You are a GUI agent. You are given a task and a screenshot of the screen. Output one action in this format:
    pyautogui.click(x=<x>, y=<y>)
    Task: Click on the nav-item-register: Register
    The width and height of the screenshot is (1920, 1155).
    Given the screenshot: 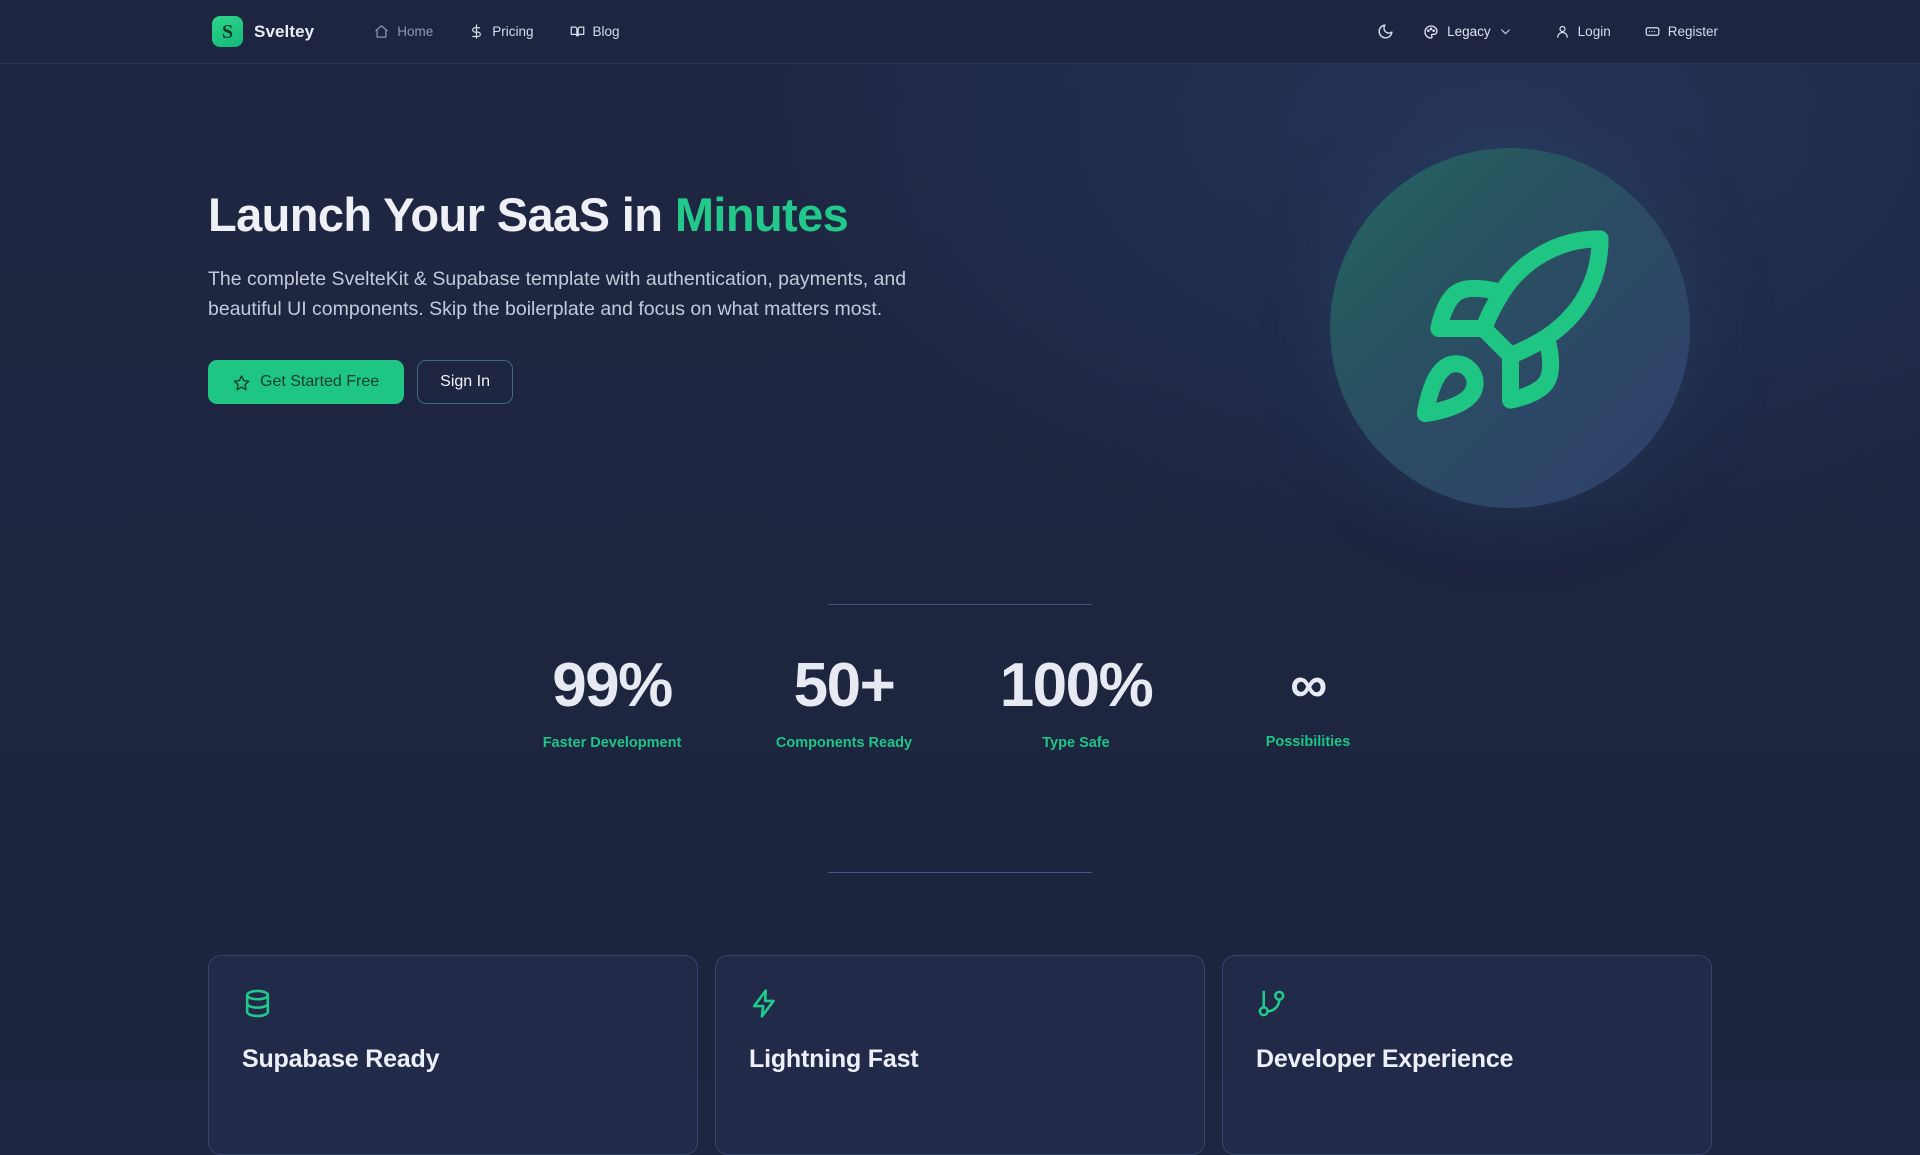 What is the action you would take?
    pyautogui.click(x=1681, y=31)
    